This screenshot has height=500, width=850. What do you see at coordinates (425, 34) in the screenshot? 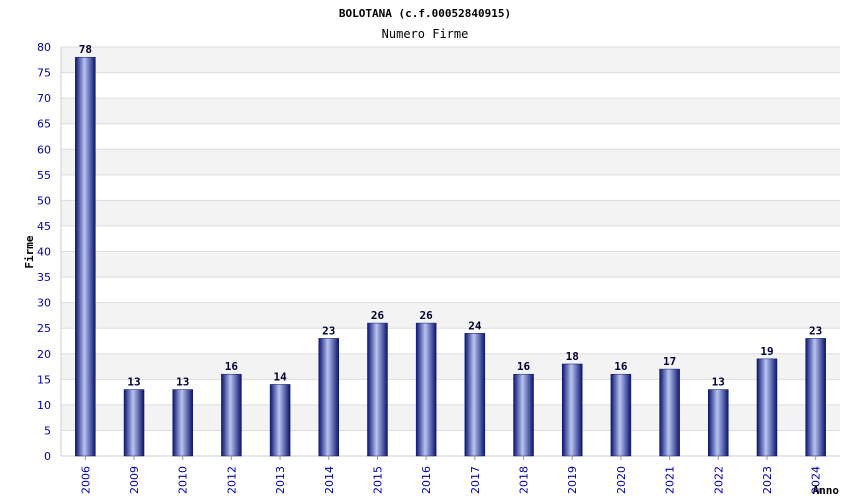
I see `chart-subtitle: Numero Firme` at bounding box center [425, 34].